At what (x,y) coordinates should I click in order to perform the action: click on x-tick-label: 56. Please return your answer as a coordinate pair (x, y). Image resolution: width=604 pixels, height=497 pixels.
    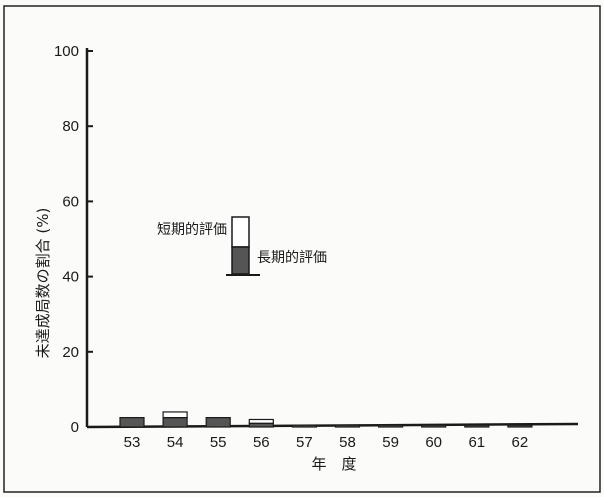
    Looking at the image, I should click on (261, 442).